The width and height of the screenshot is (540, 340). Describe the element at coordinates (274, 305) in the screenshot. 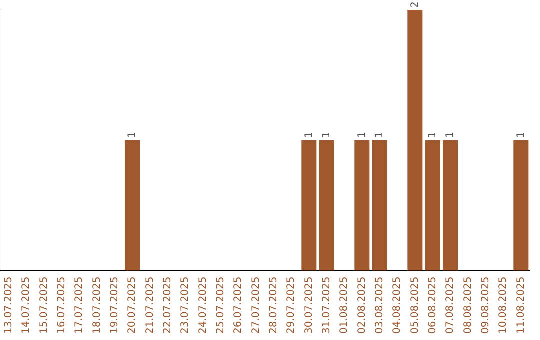

I see `x-tick-label: 28.07.2025` at that location.